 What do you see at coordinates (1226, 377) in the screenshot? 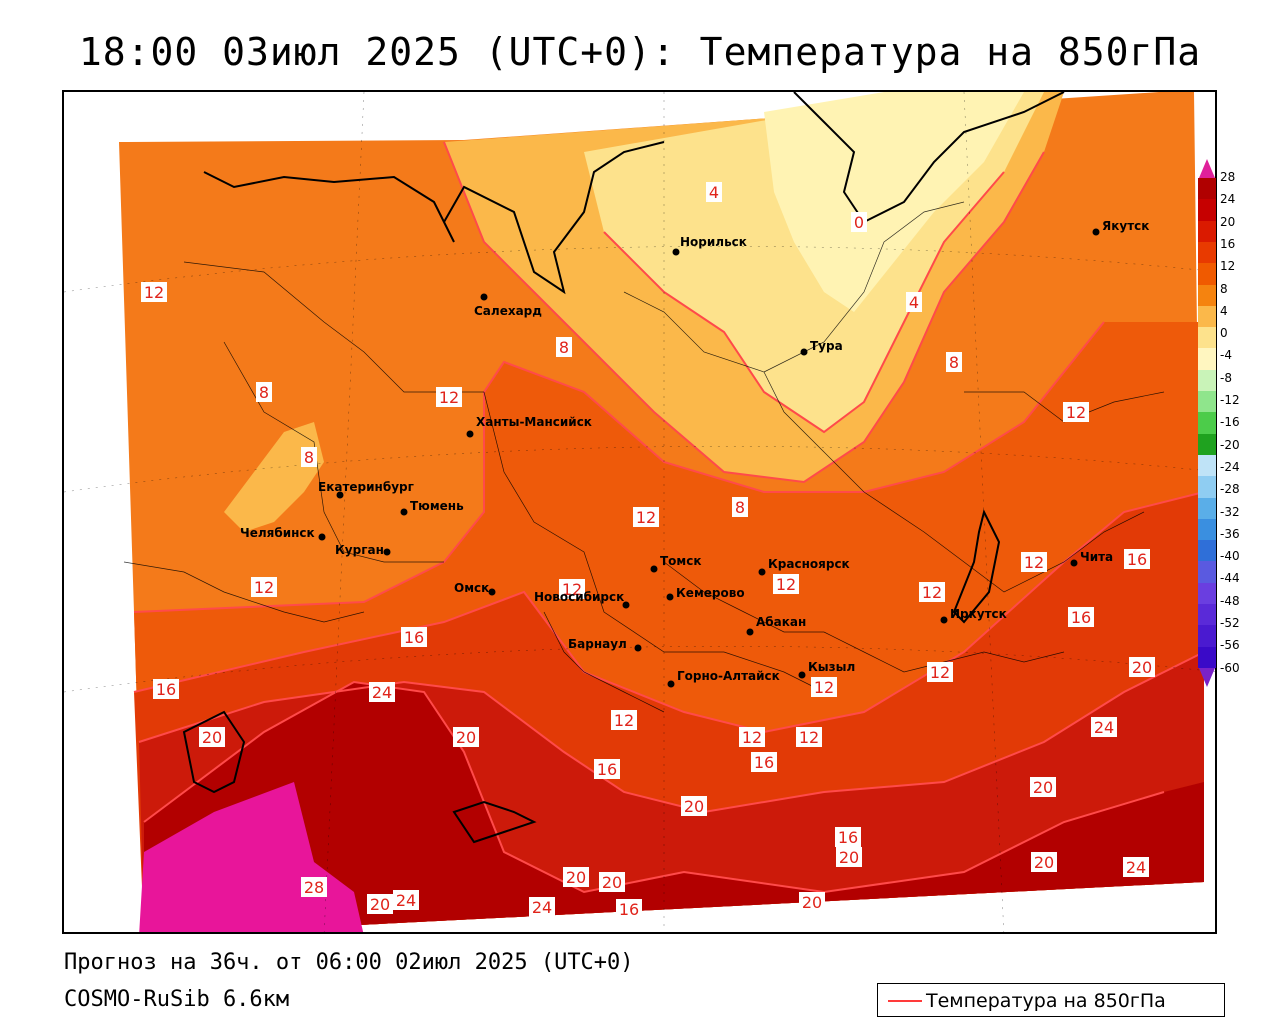
I see `scale-tick-label: -8` at bounding box center [1226, 377].